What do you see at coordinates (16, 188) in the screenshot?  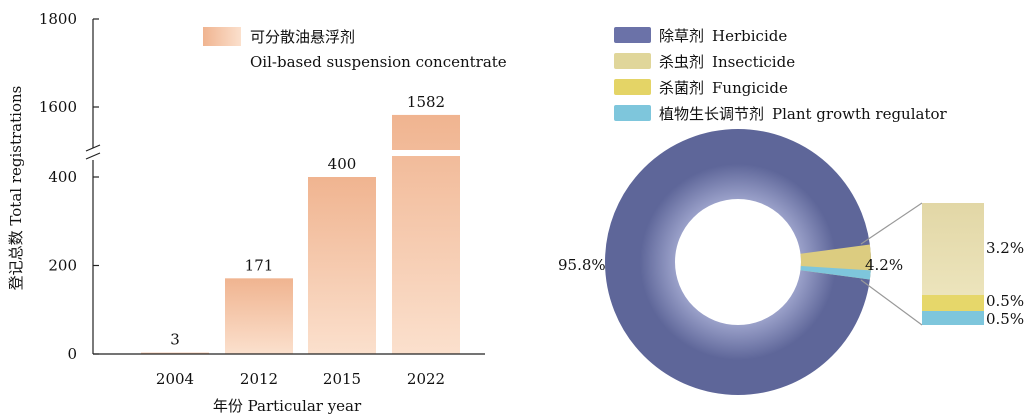 I see `y-axis-title: 登记总数 Total registrations` at bounding box center [16, 188].